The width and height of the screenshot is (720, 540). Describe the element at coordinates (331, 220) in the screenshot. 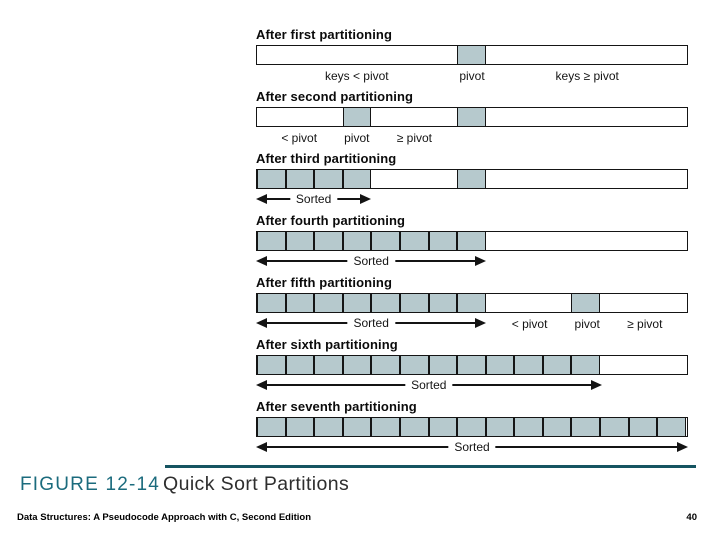

I see `section-heading-4: After fourth partitioning` at that location.